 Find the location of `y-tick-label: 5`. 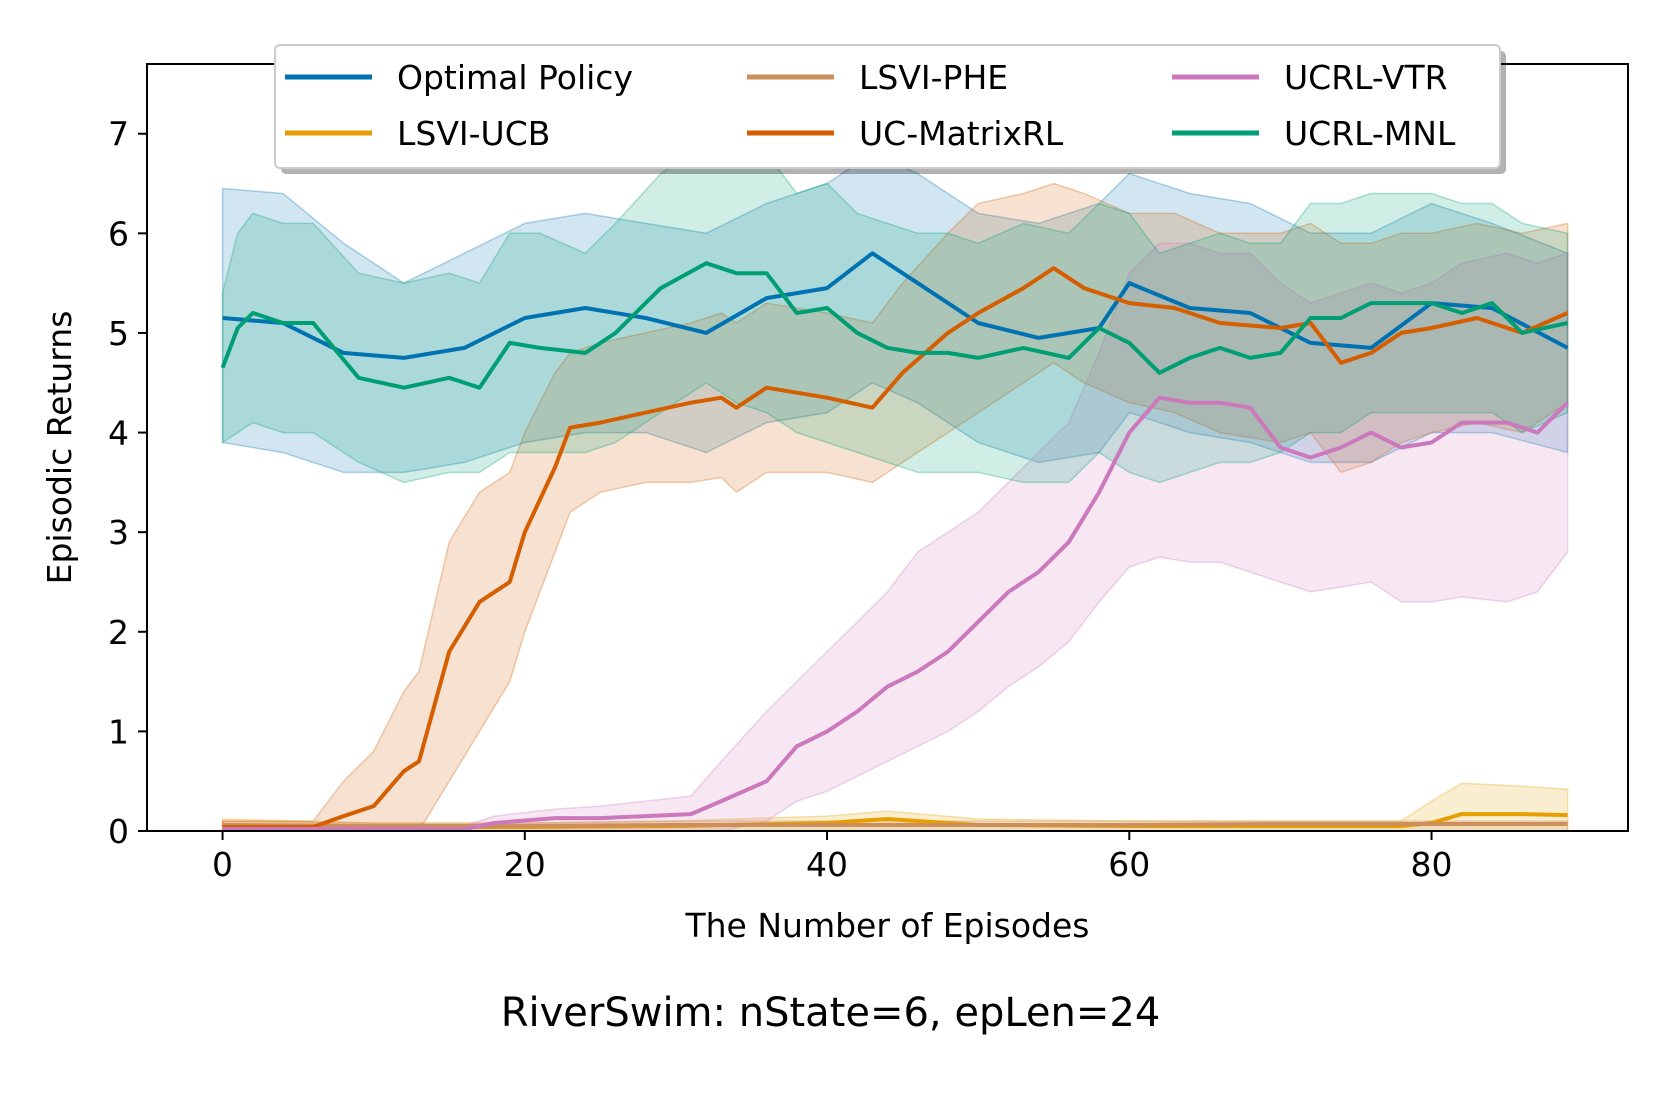

y-tick-label: 5 is located at coordinates (118, 333).